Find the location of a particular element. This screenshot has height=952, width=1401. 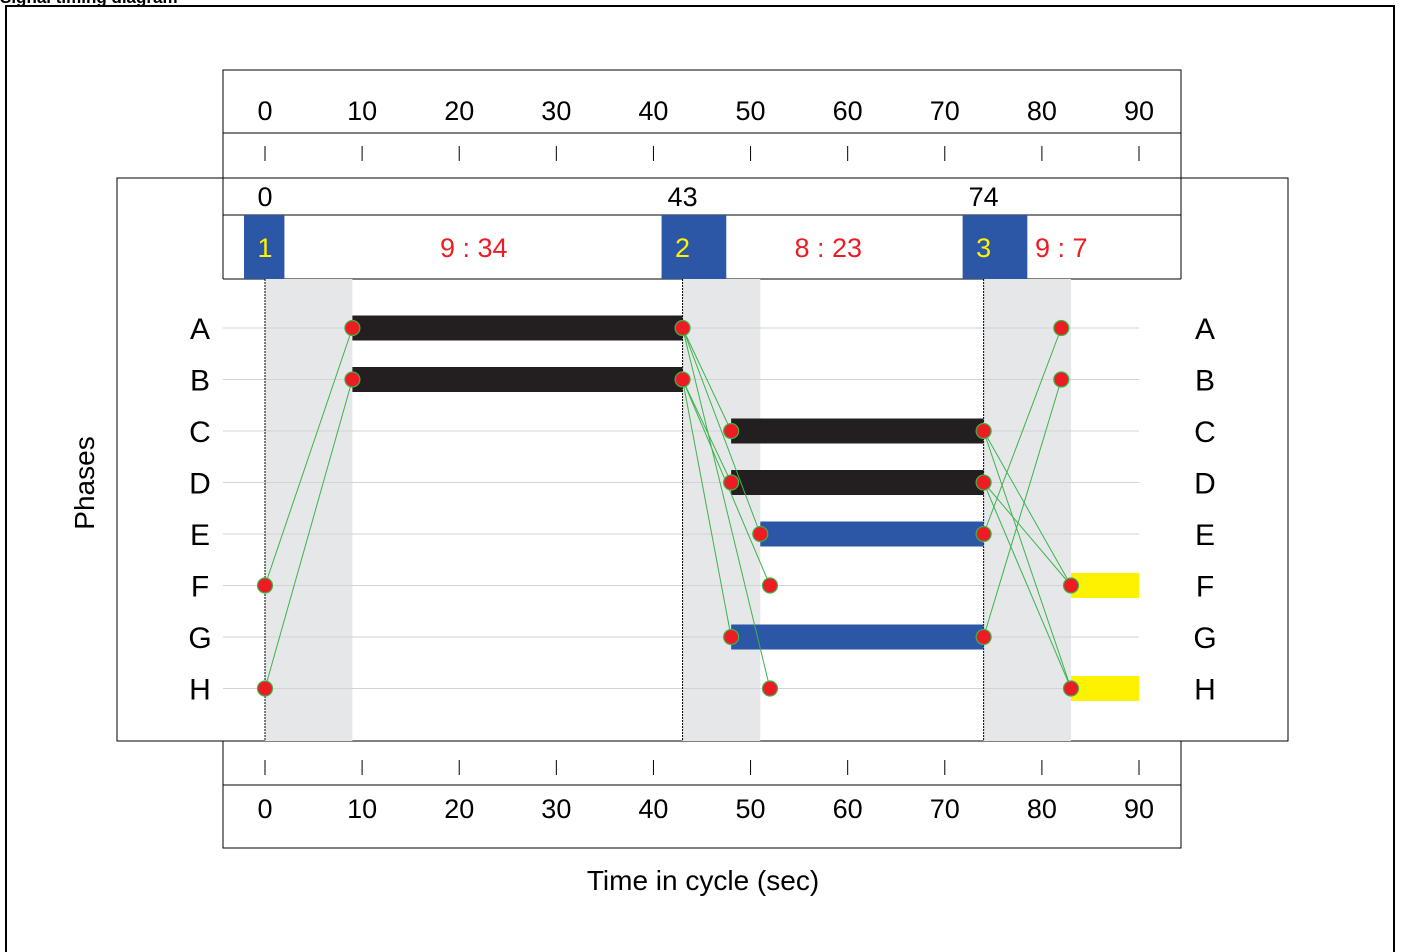

top-tick-label: 20 is located at coordinates (459, 111).